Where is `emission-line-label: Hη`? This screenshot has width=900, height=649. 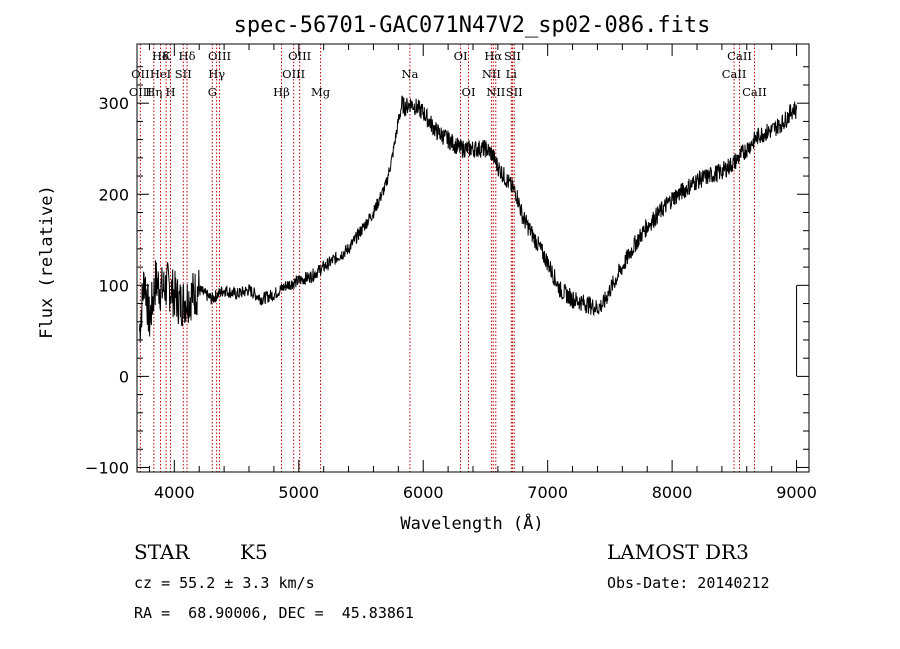
emission-line-label: Hη is located at coordinates (153, 92).